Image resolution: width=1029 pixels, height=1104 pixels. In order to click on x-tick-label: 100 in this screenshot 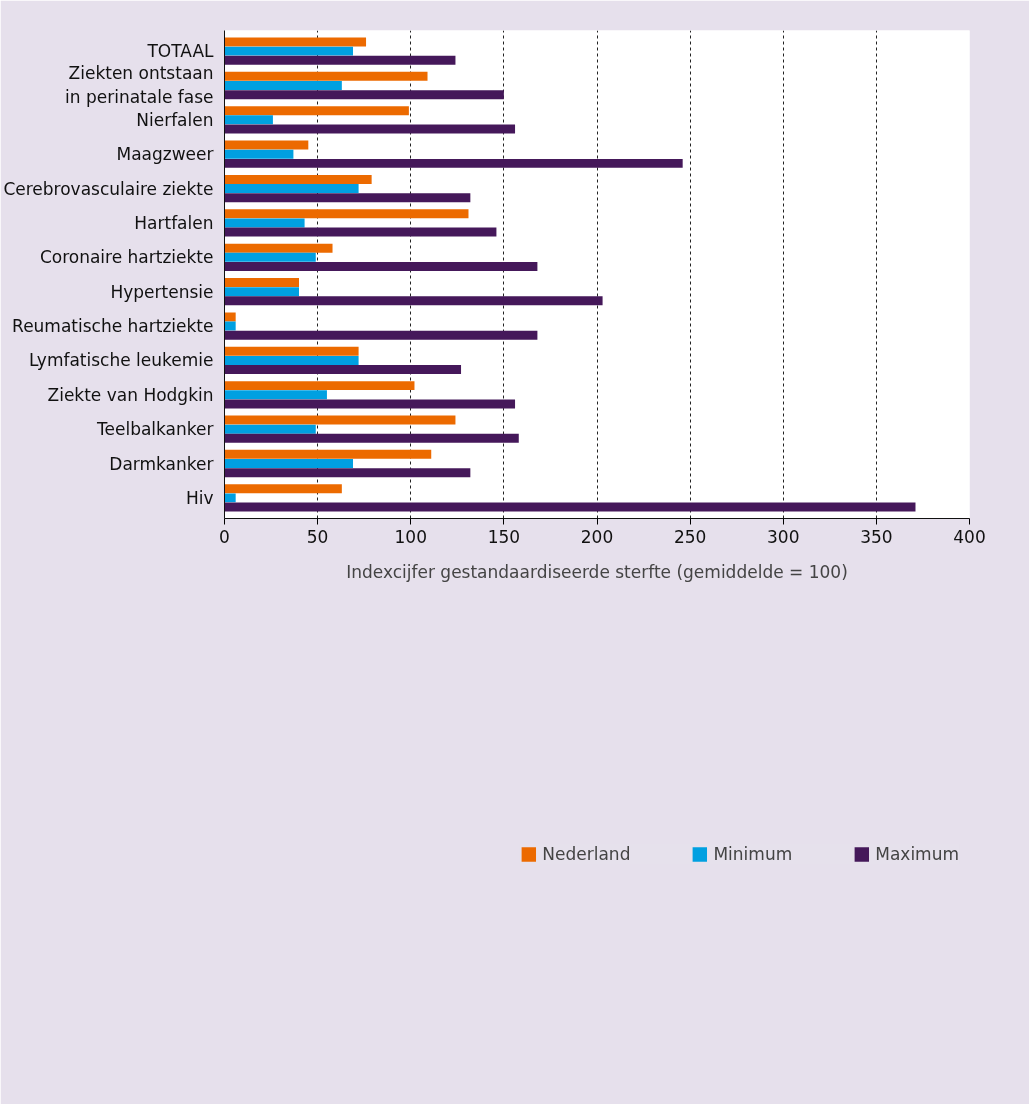, I will do `click(410, 536)`.